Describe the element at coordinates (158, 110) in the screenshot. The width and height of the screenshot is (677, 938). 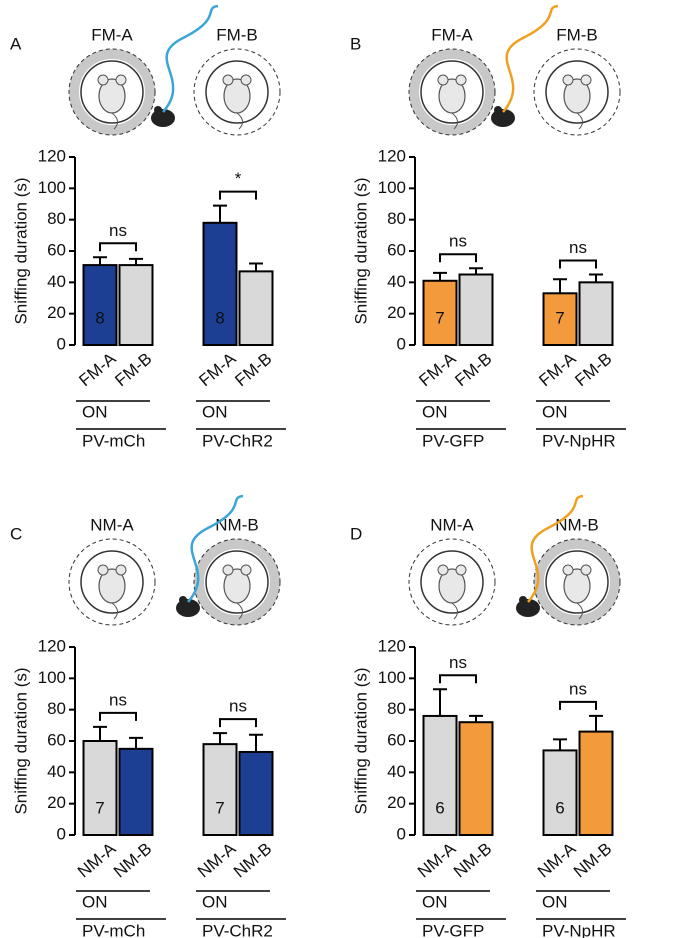
I see `test-mouse-ear` at that location.